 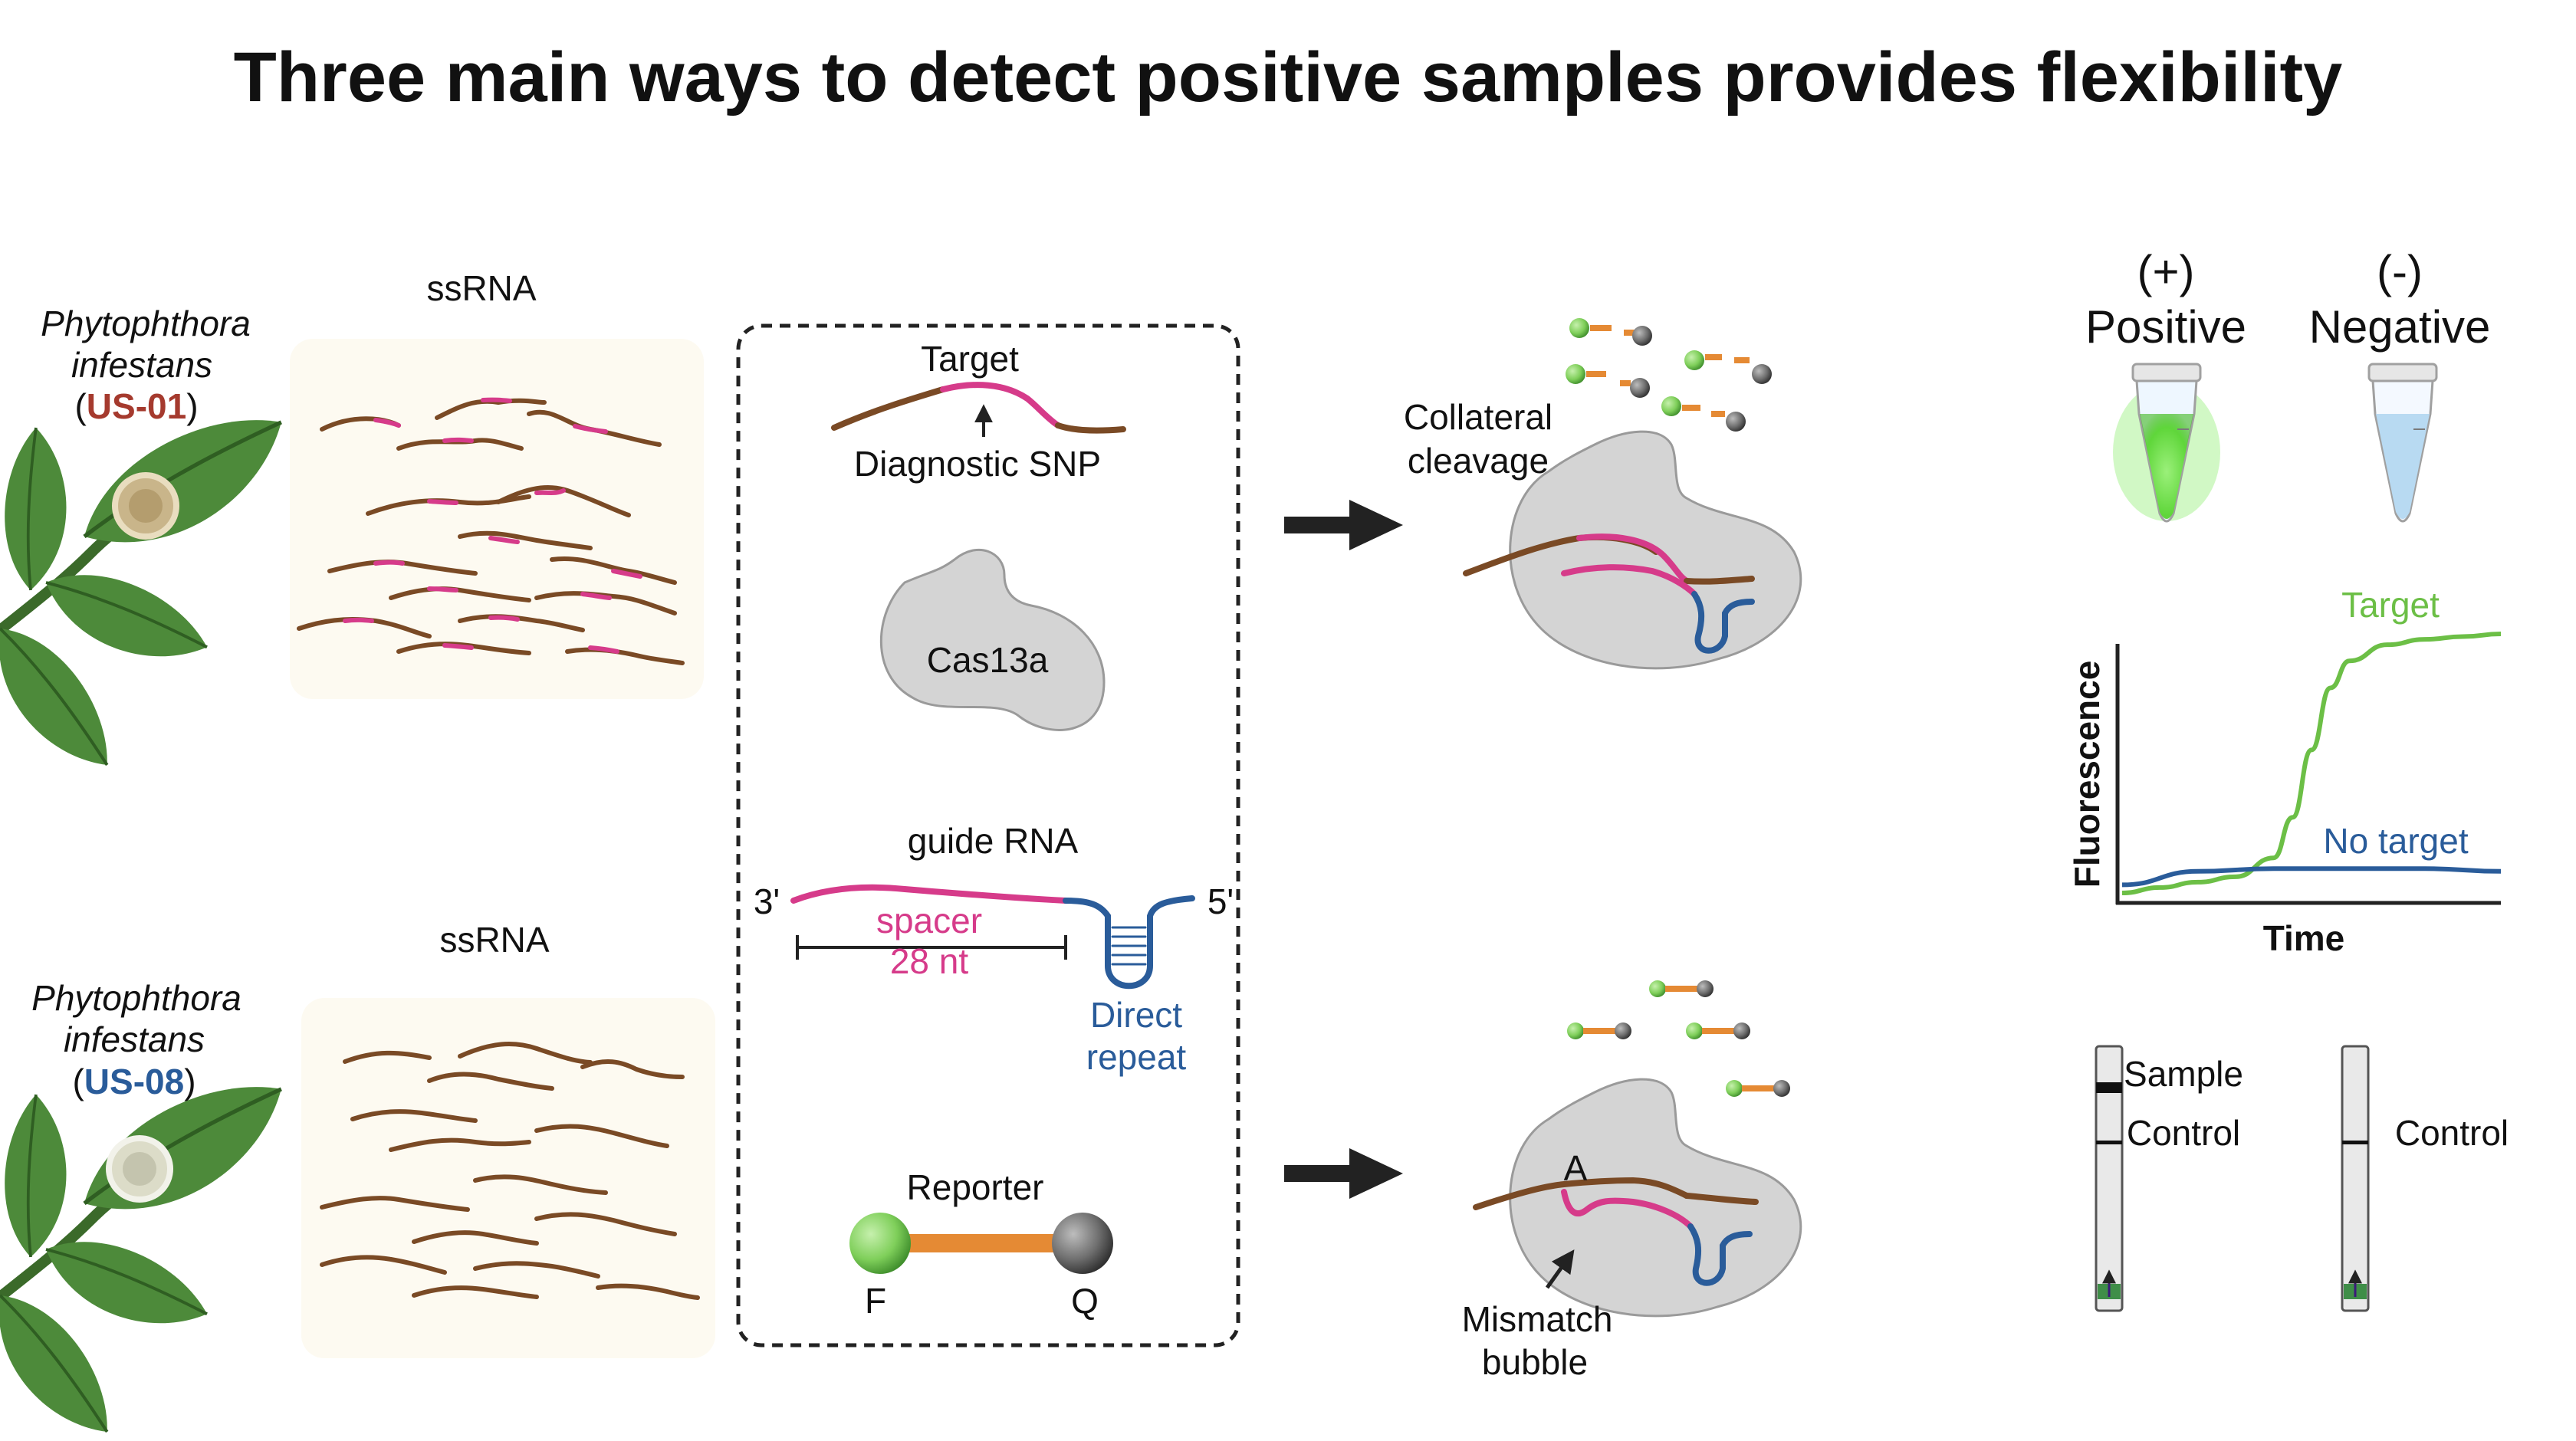 What do you see at coordinates (2400, 271) in the screenshot?
I see `negative-sign: (-)` at bounding box center [2400, 271].